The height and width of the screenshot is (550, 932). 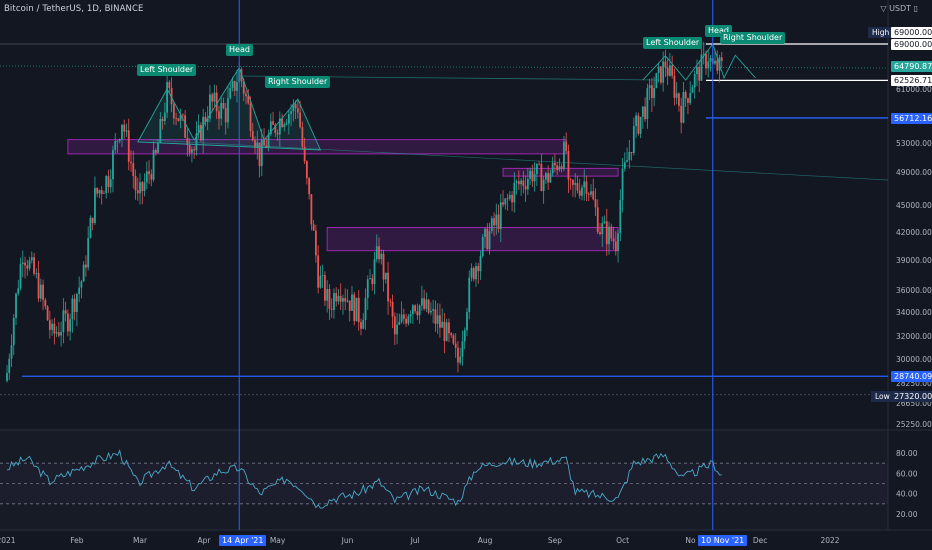 What do you see at coordinates (911, 66) in the screenshot?
I see `last-price-tag: 64790.87` at bounding box center [911, 66].